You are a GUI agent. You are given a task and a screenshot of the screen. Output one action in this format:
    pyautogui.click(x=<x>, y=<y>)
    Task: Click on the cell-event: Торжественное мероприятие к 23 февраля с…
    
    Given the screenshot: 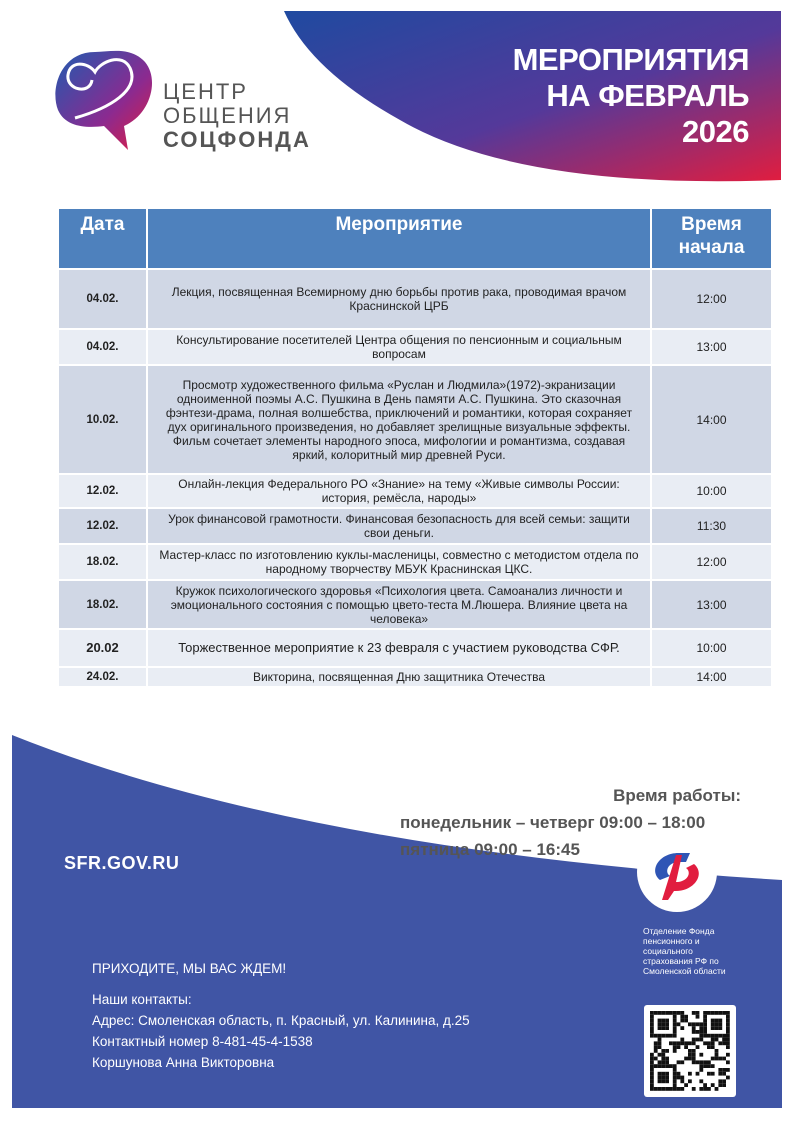 What is the action you would take?
    pyautogui.click(x=399, y=648)
    